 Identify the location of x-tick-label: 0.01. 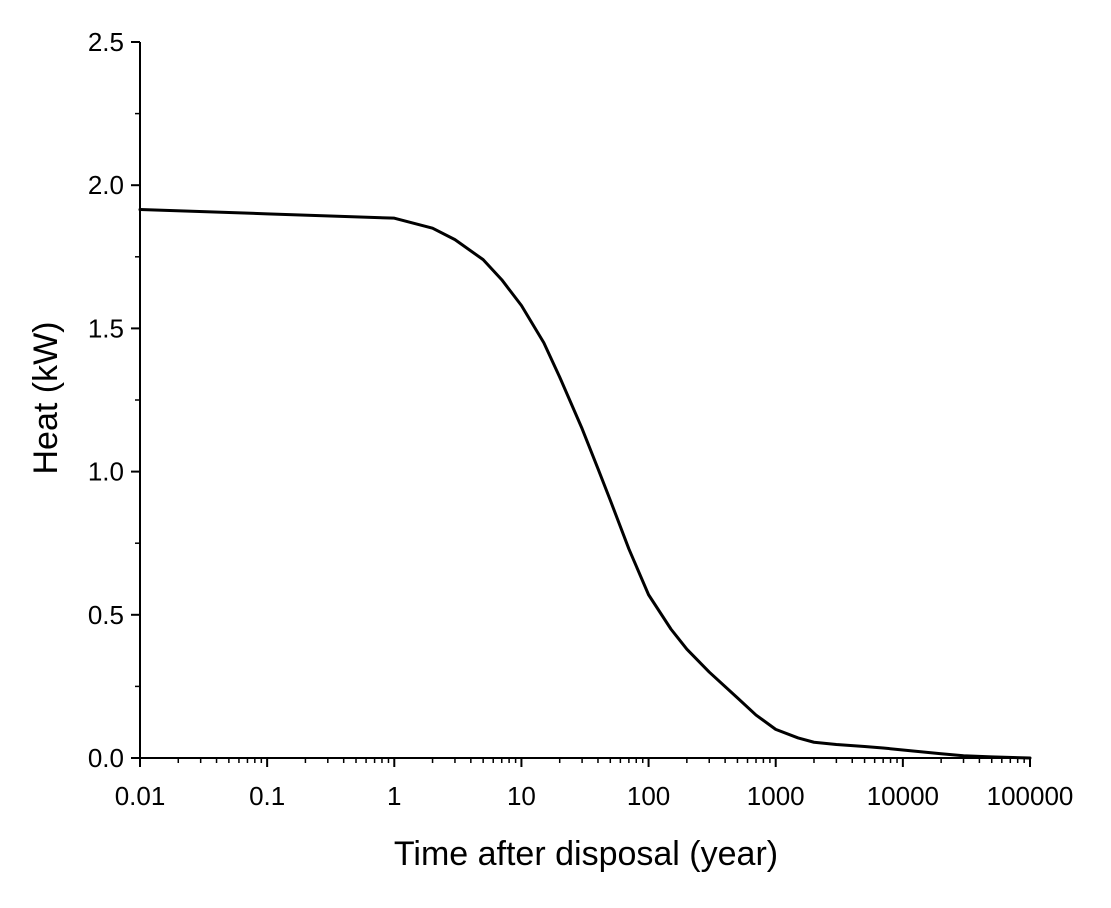
(140, 796).